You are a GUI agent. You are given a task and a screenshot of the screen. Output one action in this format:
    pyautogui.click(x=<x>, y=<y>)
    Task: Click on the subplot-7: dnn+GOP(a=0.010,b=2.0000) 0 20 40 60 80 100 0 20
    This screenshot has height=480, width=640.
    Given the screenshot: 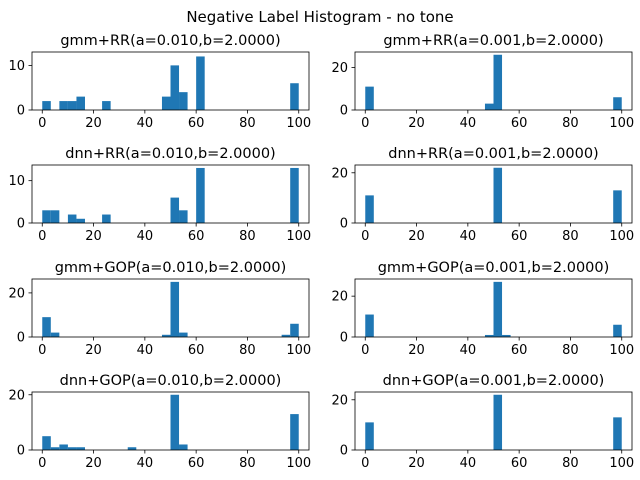 What is the action you would take?
    pyautogui.click(x=159, y=422)
    